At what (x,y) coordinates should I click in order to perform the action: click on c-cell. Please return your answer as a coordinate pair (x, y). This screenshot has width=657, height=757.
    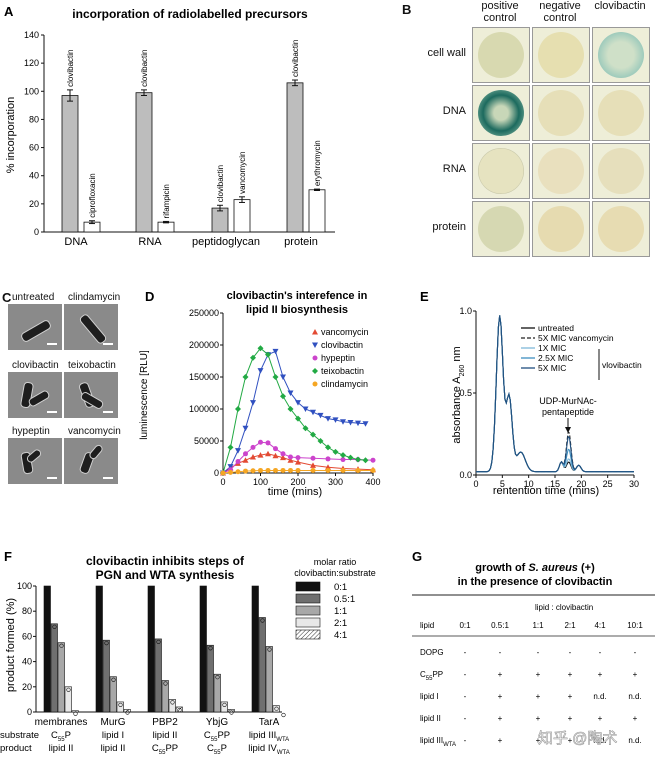
    Looking at the image, I should click on (93, 329).